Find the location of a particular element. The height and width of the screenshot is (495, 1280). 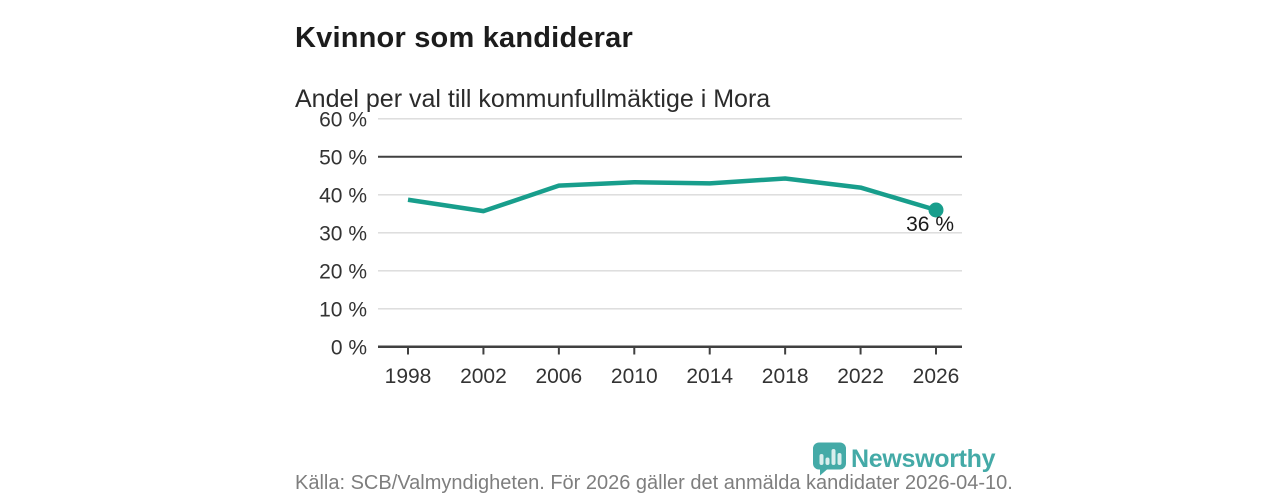

x-tick-label: 1998 is located at coordinates (408, 376).